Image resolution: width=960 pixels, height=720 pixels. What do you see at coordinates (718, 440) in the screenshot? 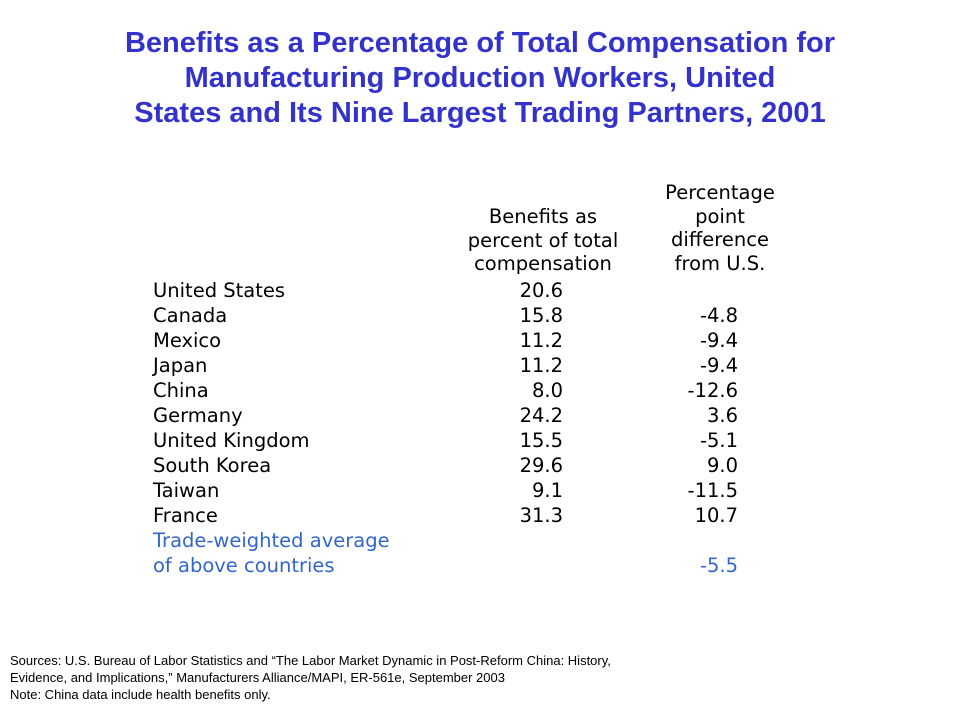
I see `difference-value: -5.1` at bounding box center [718, 440].